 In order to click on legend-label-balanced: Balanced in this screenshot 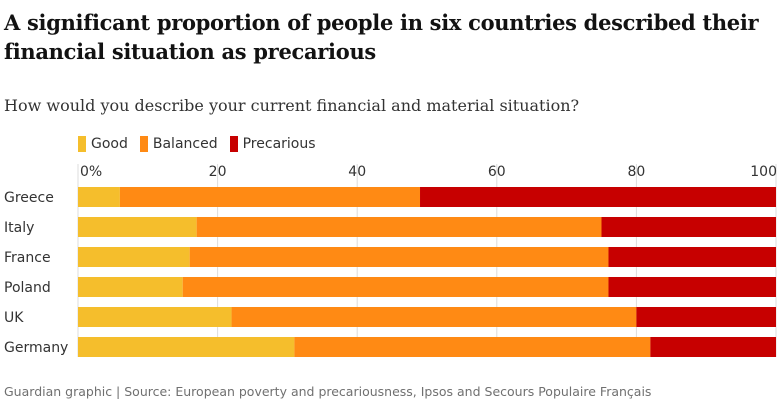, I will do `click(185, 144)`.